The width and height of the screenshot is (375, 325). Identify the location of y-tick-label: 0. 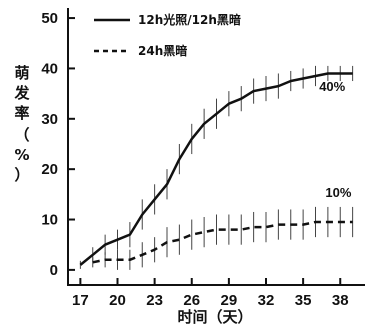
(54, 270).